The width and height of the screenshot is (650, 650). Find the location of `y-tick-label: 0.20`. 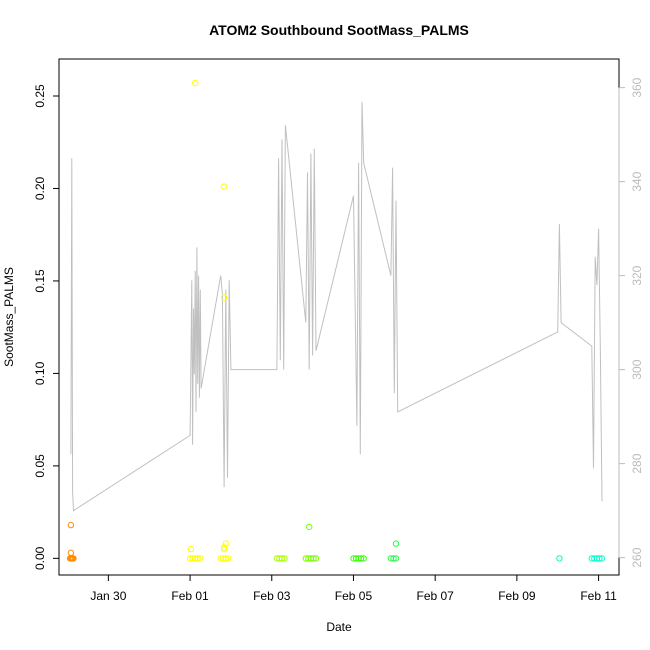

y-tick-label: 0.20 is located at coordinates (40, 188).